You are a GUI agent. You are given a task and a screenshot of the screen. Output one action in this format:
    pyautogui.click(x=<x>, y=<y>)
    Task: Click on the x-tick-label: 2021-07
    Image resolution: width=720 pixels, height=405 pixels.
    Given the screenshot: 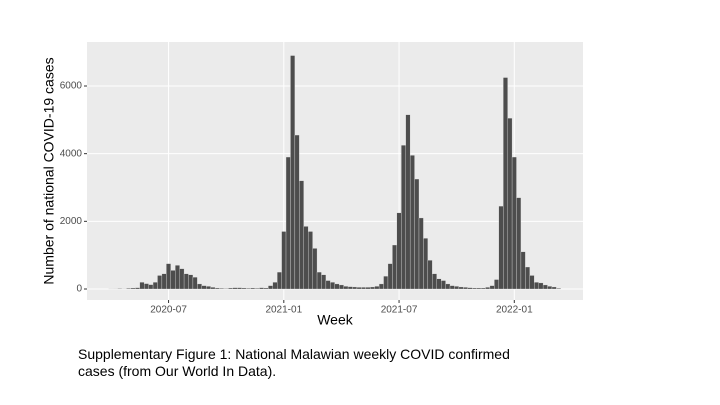 What is the action you would take?
    pyautogui.click(x=399, y=310)
    